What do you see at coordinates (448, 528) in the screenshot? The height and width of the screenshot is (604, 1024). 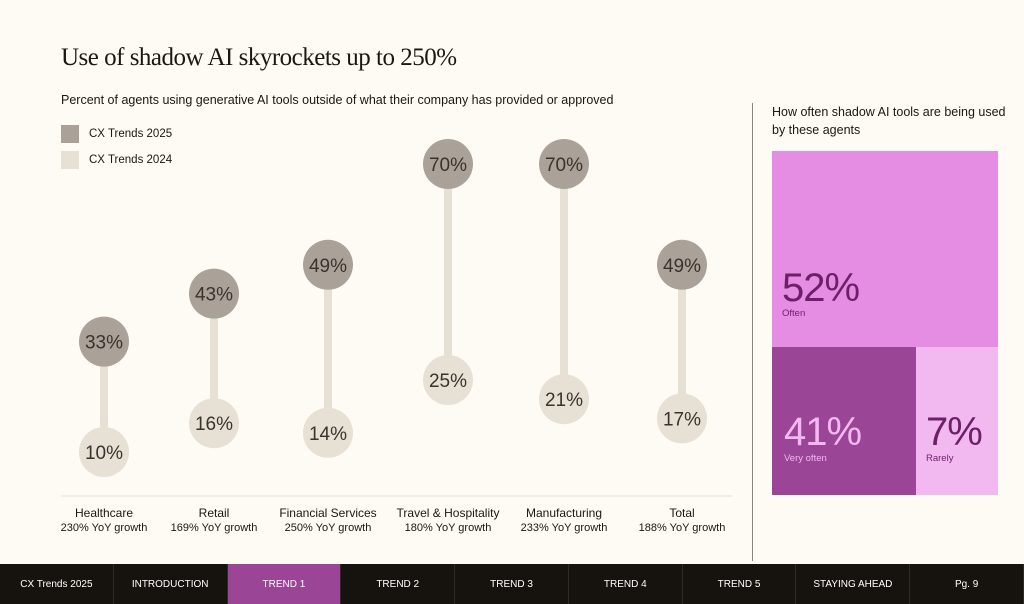 I see `growth-label: 180% YoY growth` at bounding box center [448, 528].